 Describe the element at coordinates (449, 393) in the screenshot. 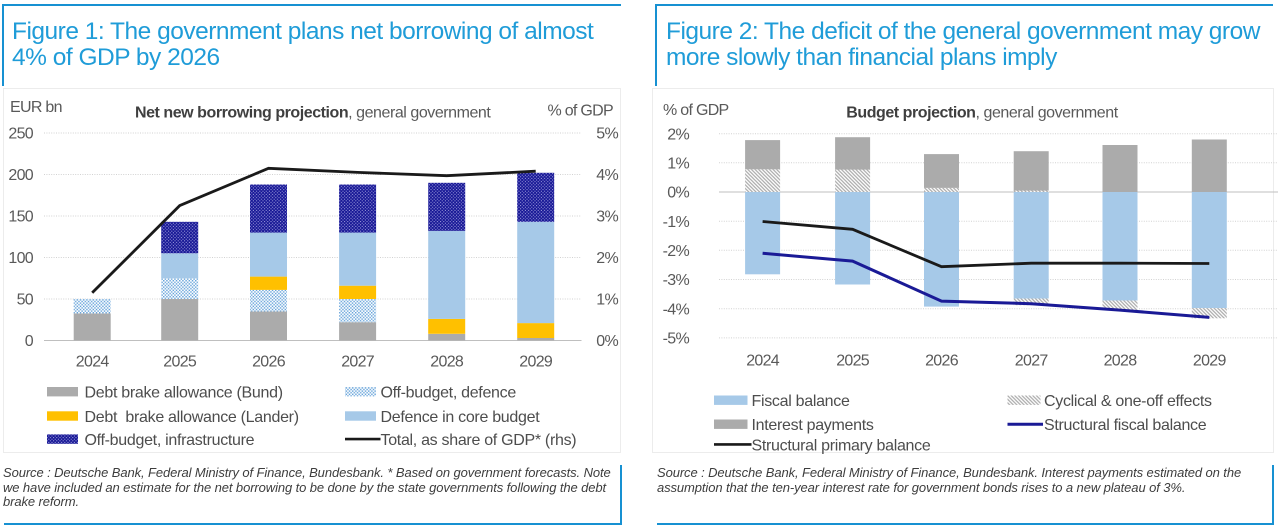

I see `svg-text: Off-budget, defence` at that location.